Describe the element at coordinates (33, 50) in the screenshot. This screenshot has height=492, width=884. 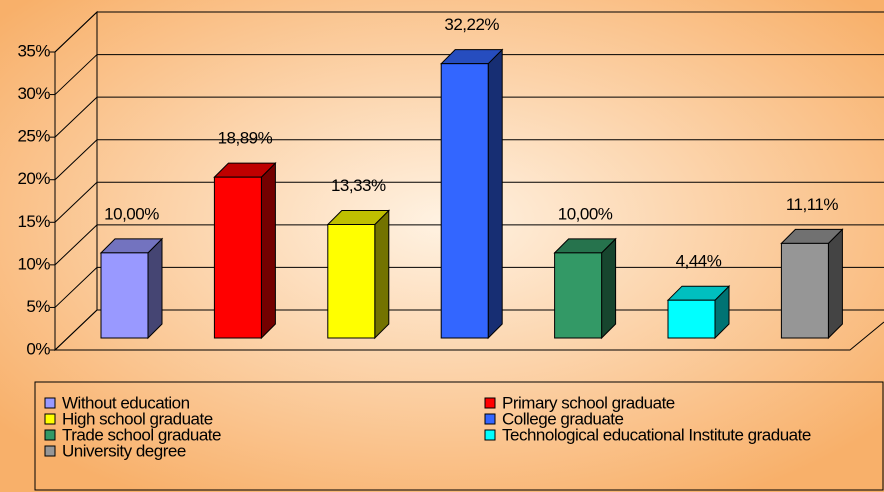
I see `y-tick-label: 35%` at that location.